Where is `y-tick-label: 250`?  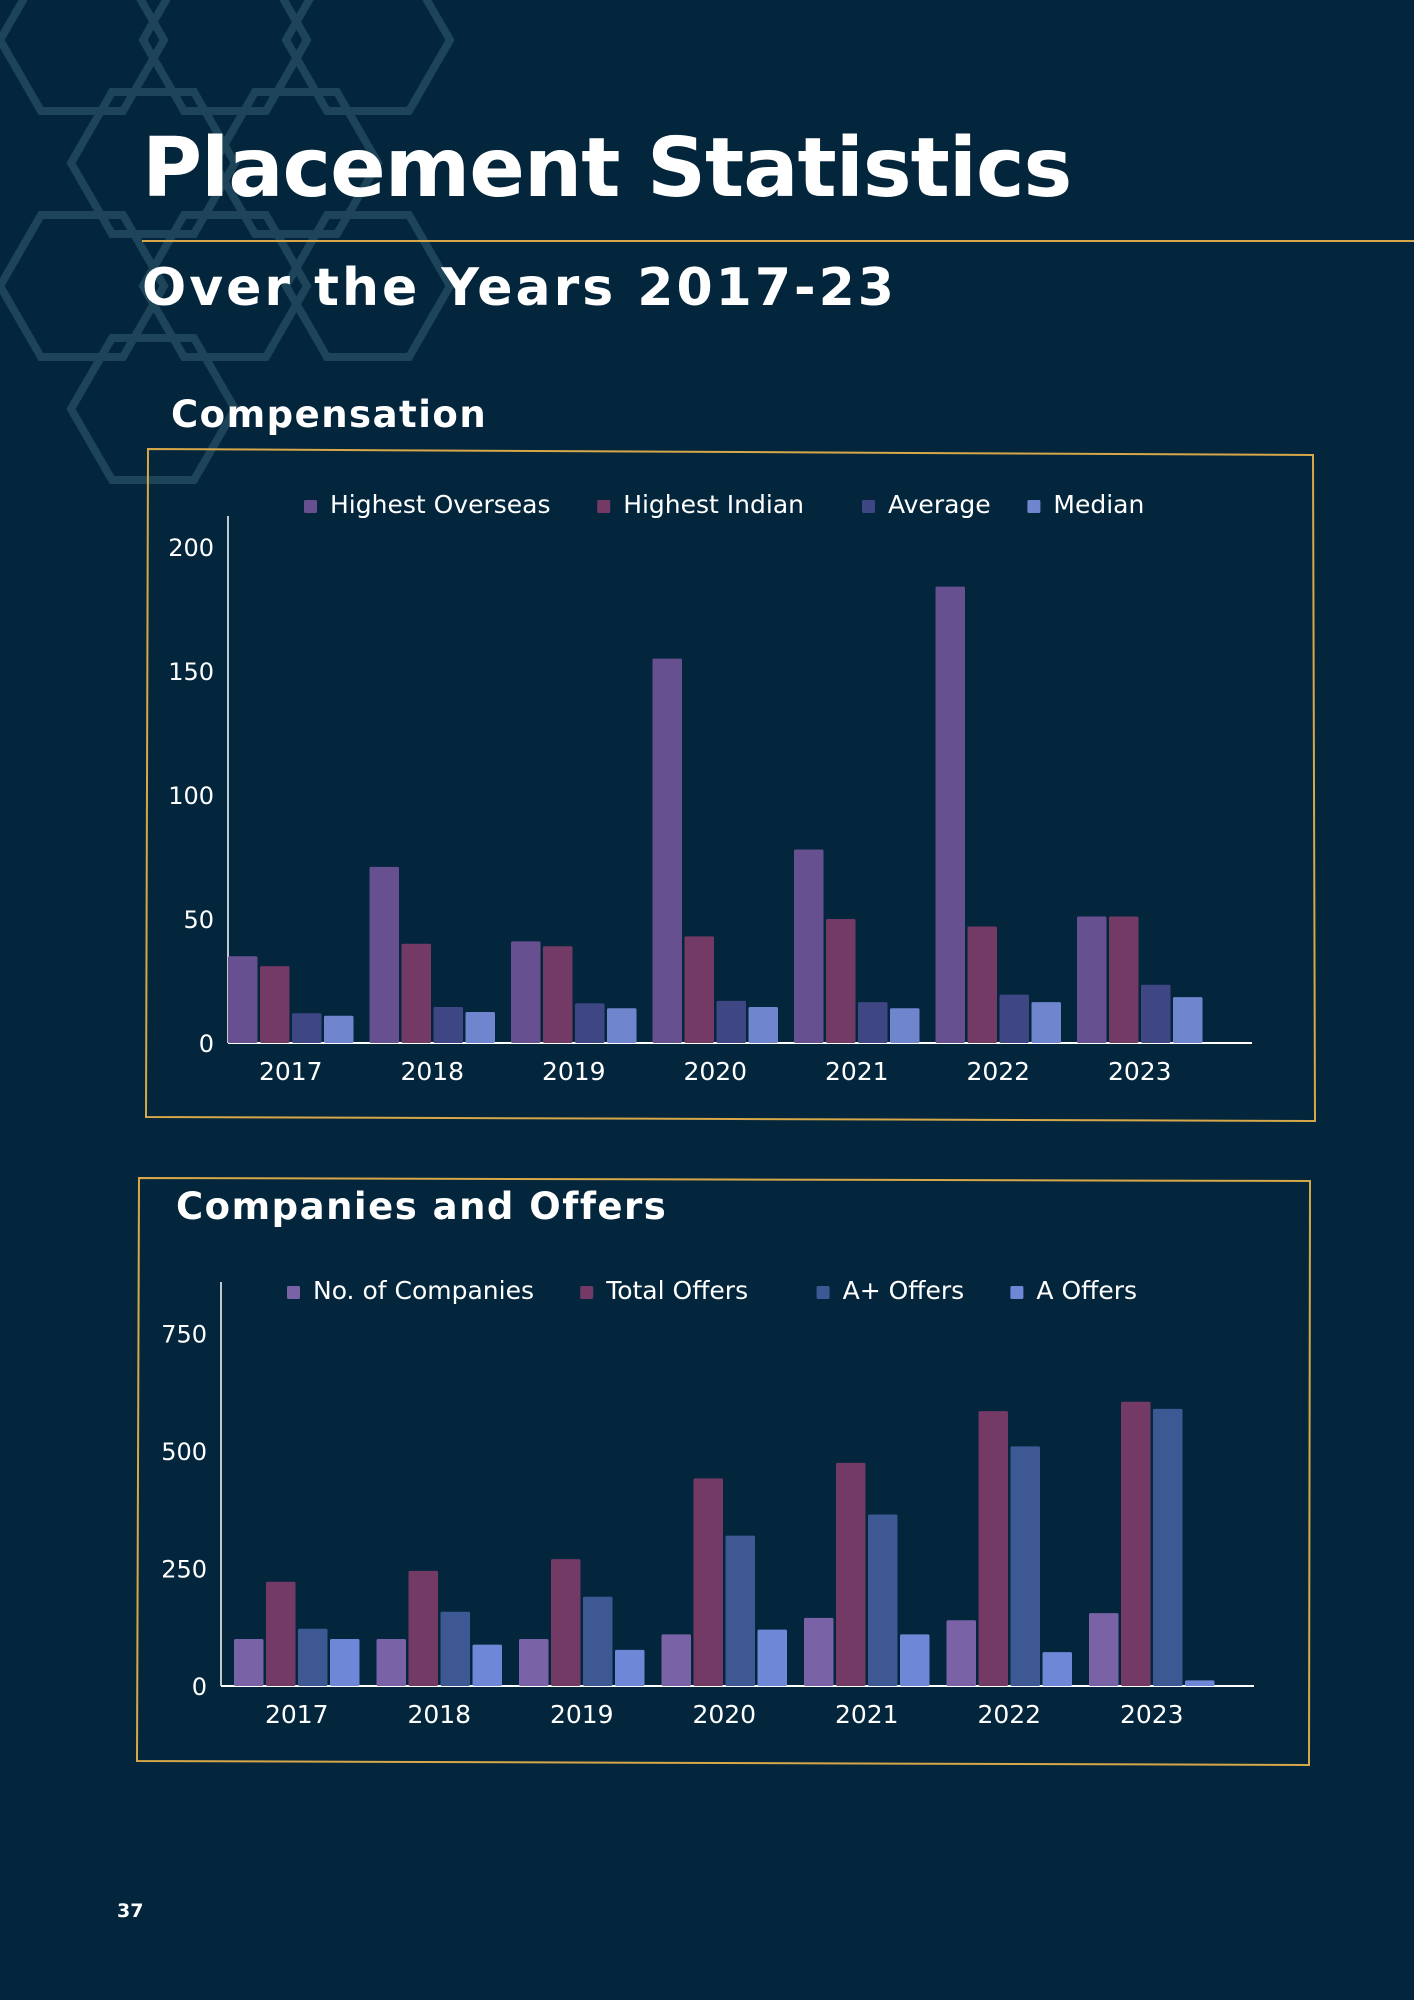 y-tick-label: 250 is located at coordinates (184, 1570).